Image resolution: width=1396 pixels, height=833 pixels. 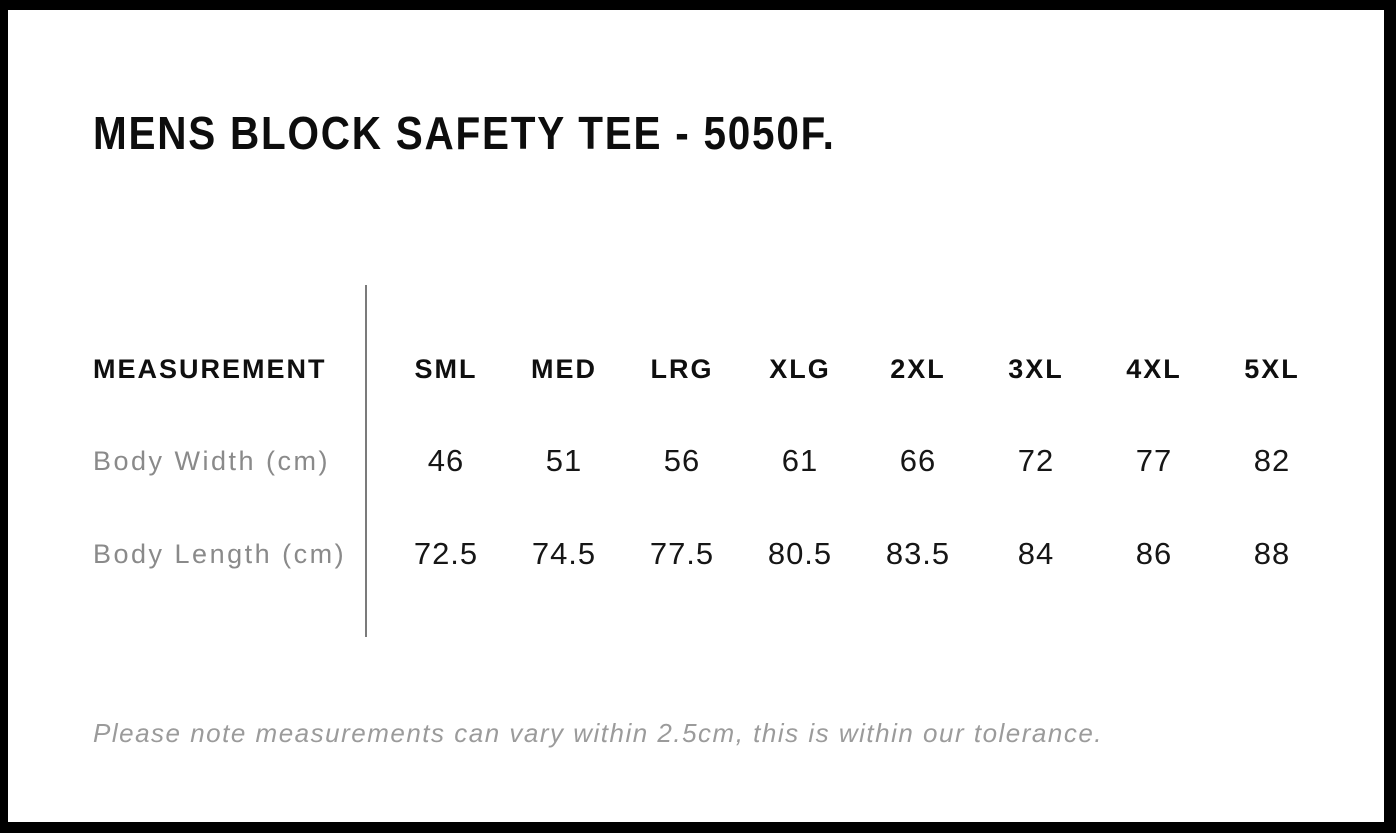 What do you see at coordinates (1272, 460) in the screenshot?
I see `body-width-5xl: 82` at bounding box center [1272, 460].